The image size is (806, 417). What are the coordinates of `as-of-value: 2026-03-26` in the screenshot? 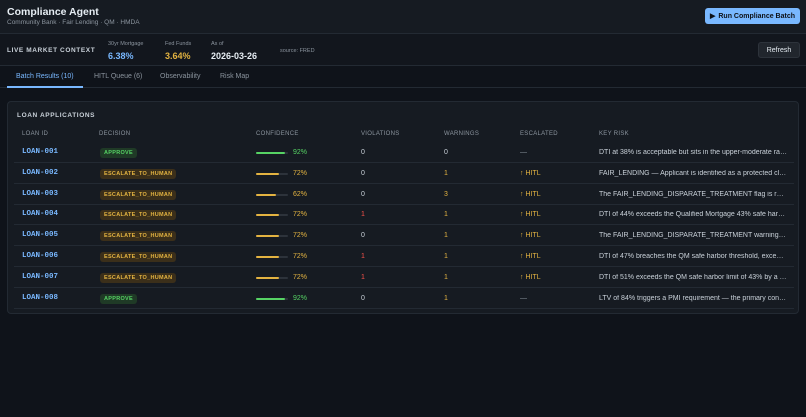 It's located at (234, 56).